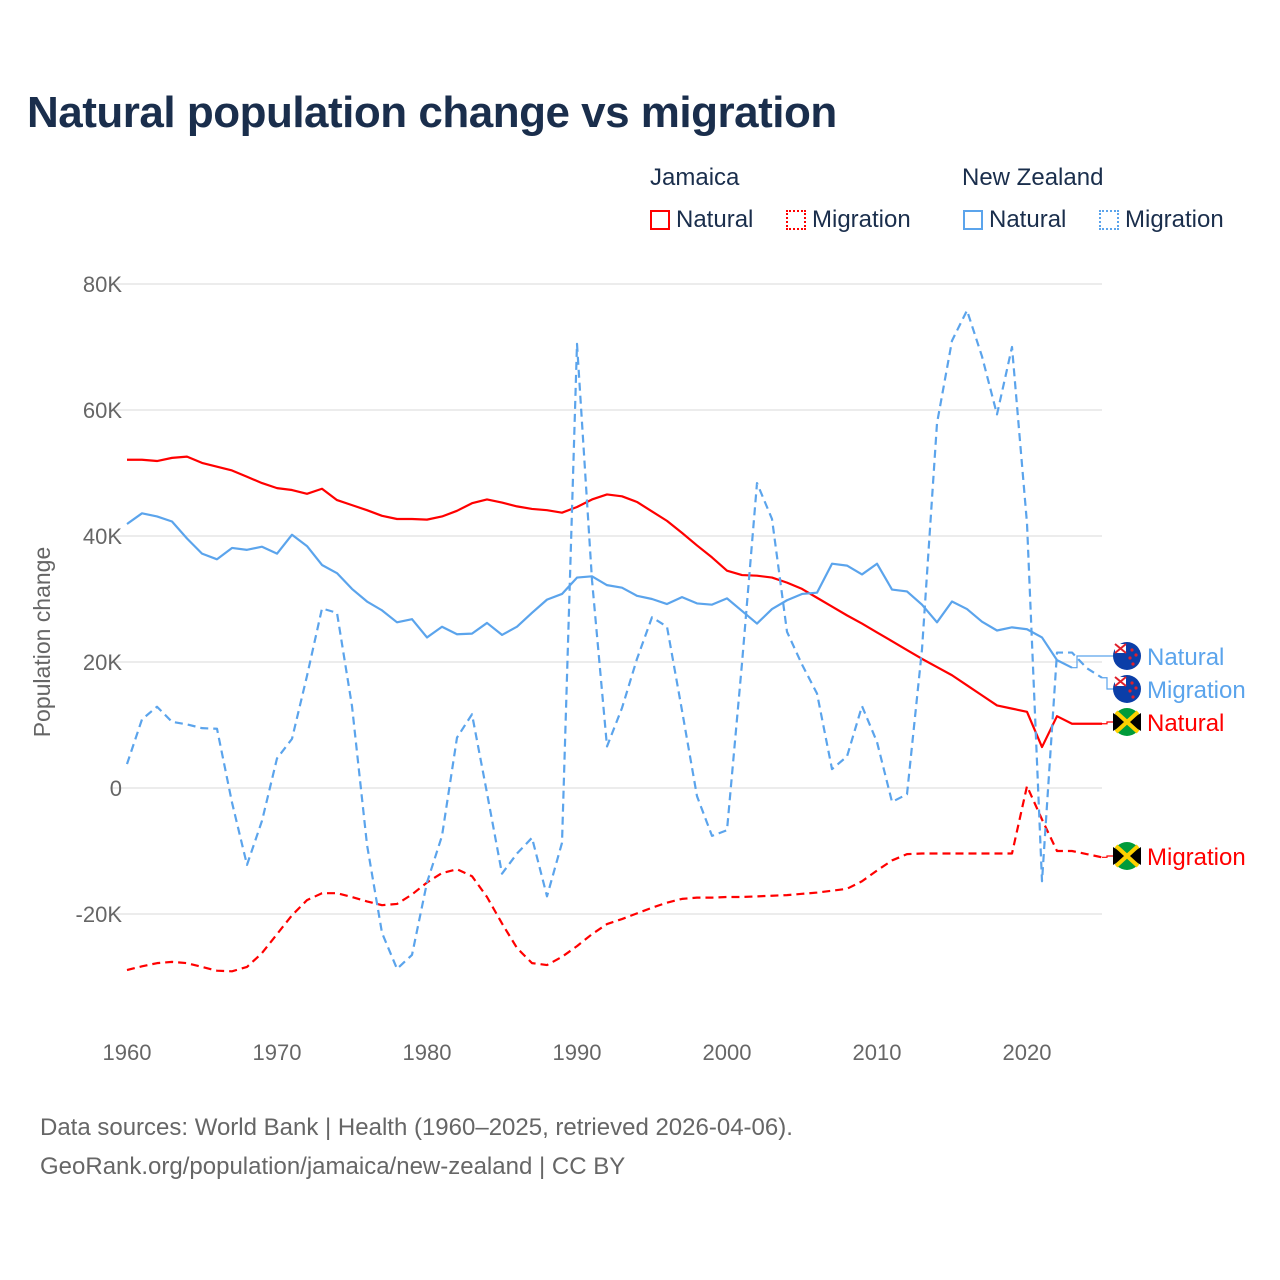 This screenshot has height=1280, width=1280. Describe the element at coordinates (1196, 690) in the screenshot. I see `end-label-new-zealand-migration: Migration` at that location.